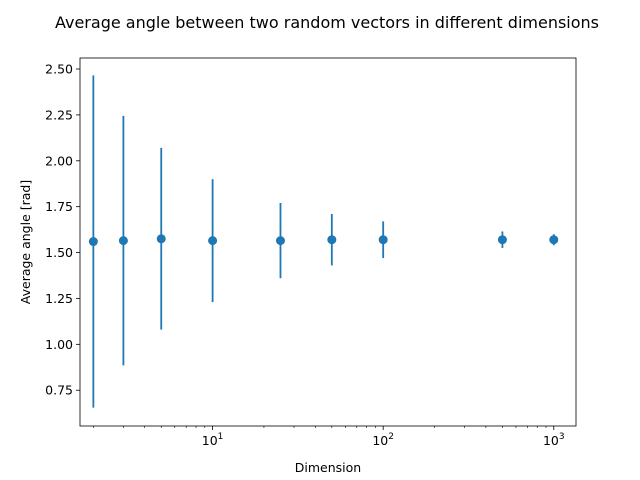 The height and width of the screenshot is (480, 640). What do you see at coordinates (59, 298) in the screenshot?
I see `y-tick-label: 1.25` at bounding box center [59, 298].